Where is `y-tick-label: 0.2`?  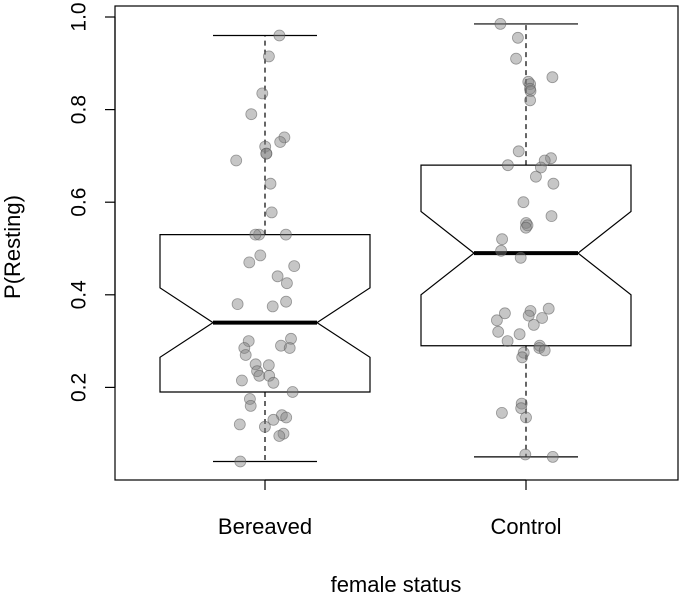 y-tick-label: 0.2 is located at coordinates (79, 387).